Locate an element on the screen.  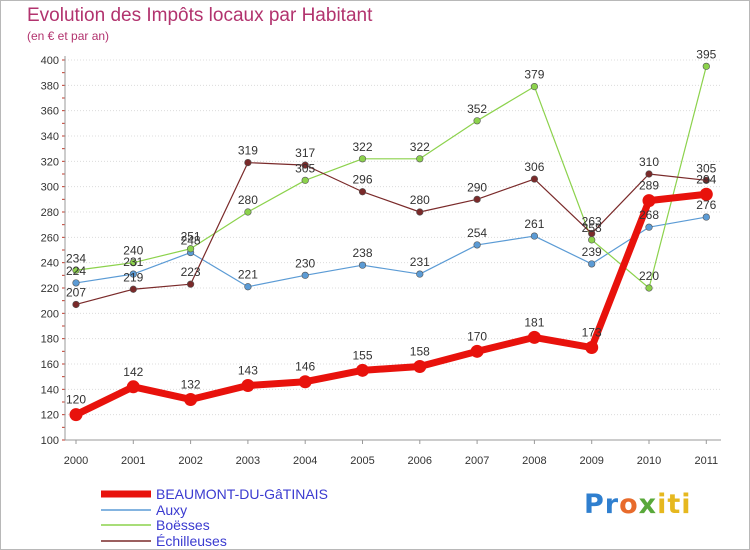
y-tick-label: 160 is located at coordinates (50, 365).